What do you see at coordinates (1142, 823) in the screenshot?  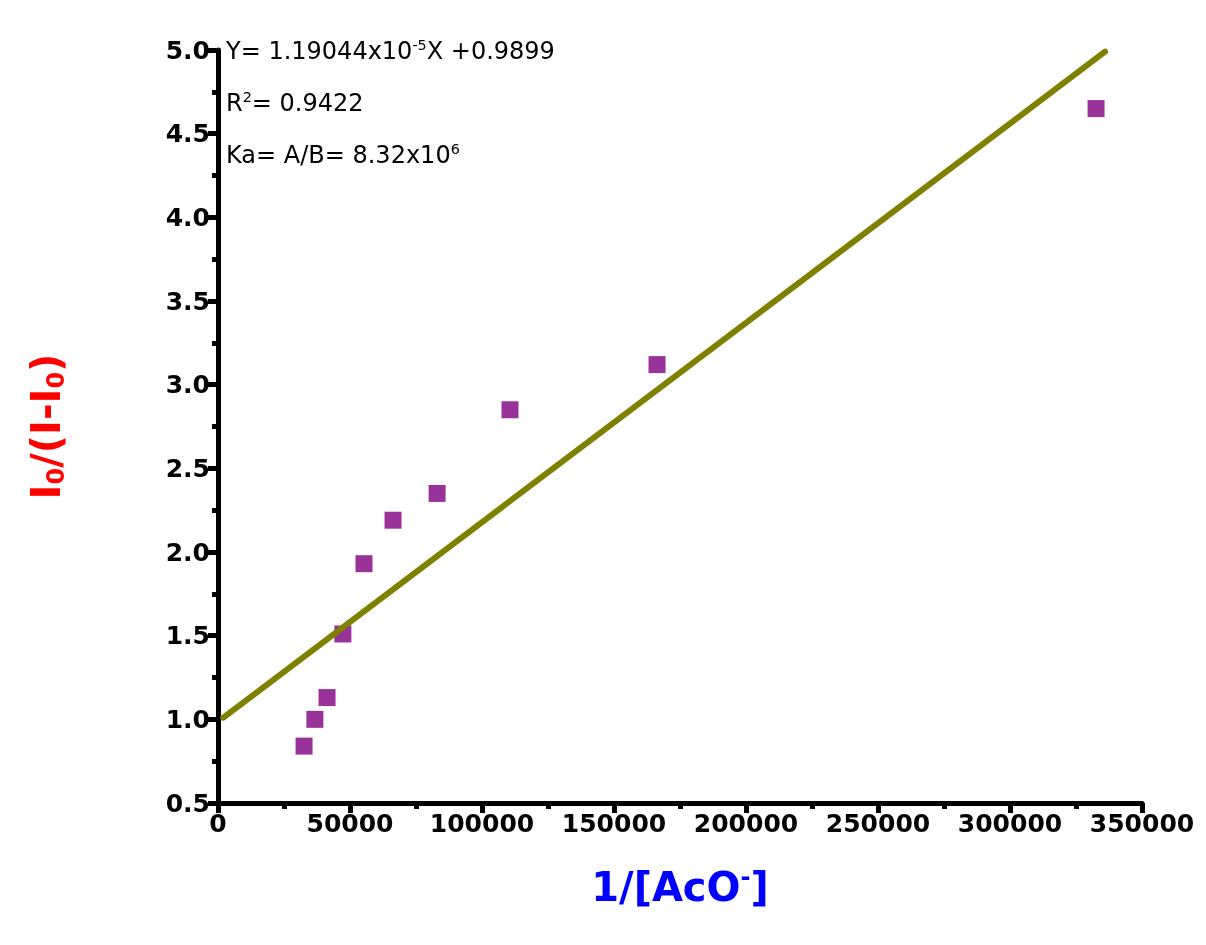 I see `x-tick-label: 350000` at bounding box center [1142, 823].